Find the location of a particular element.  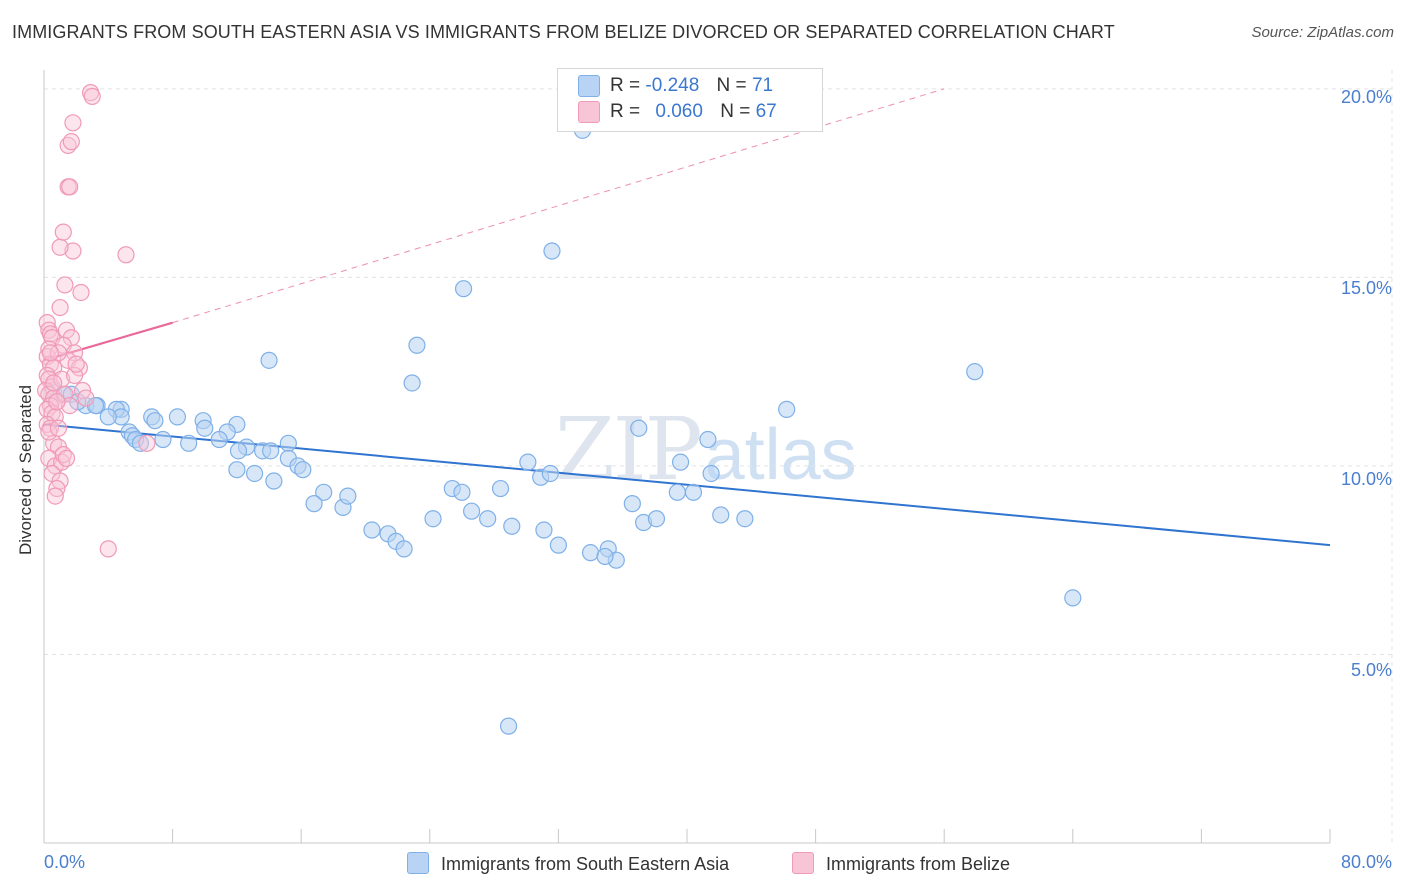

legend-label-south-eastern-asia: Immigrants from South Eastern Asia is located at coordinates (585, 864).